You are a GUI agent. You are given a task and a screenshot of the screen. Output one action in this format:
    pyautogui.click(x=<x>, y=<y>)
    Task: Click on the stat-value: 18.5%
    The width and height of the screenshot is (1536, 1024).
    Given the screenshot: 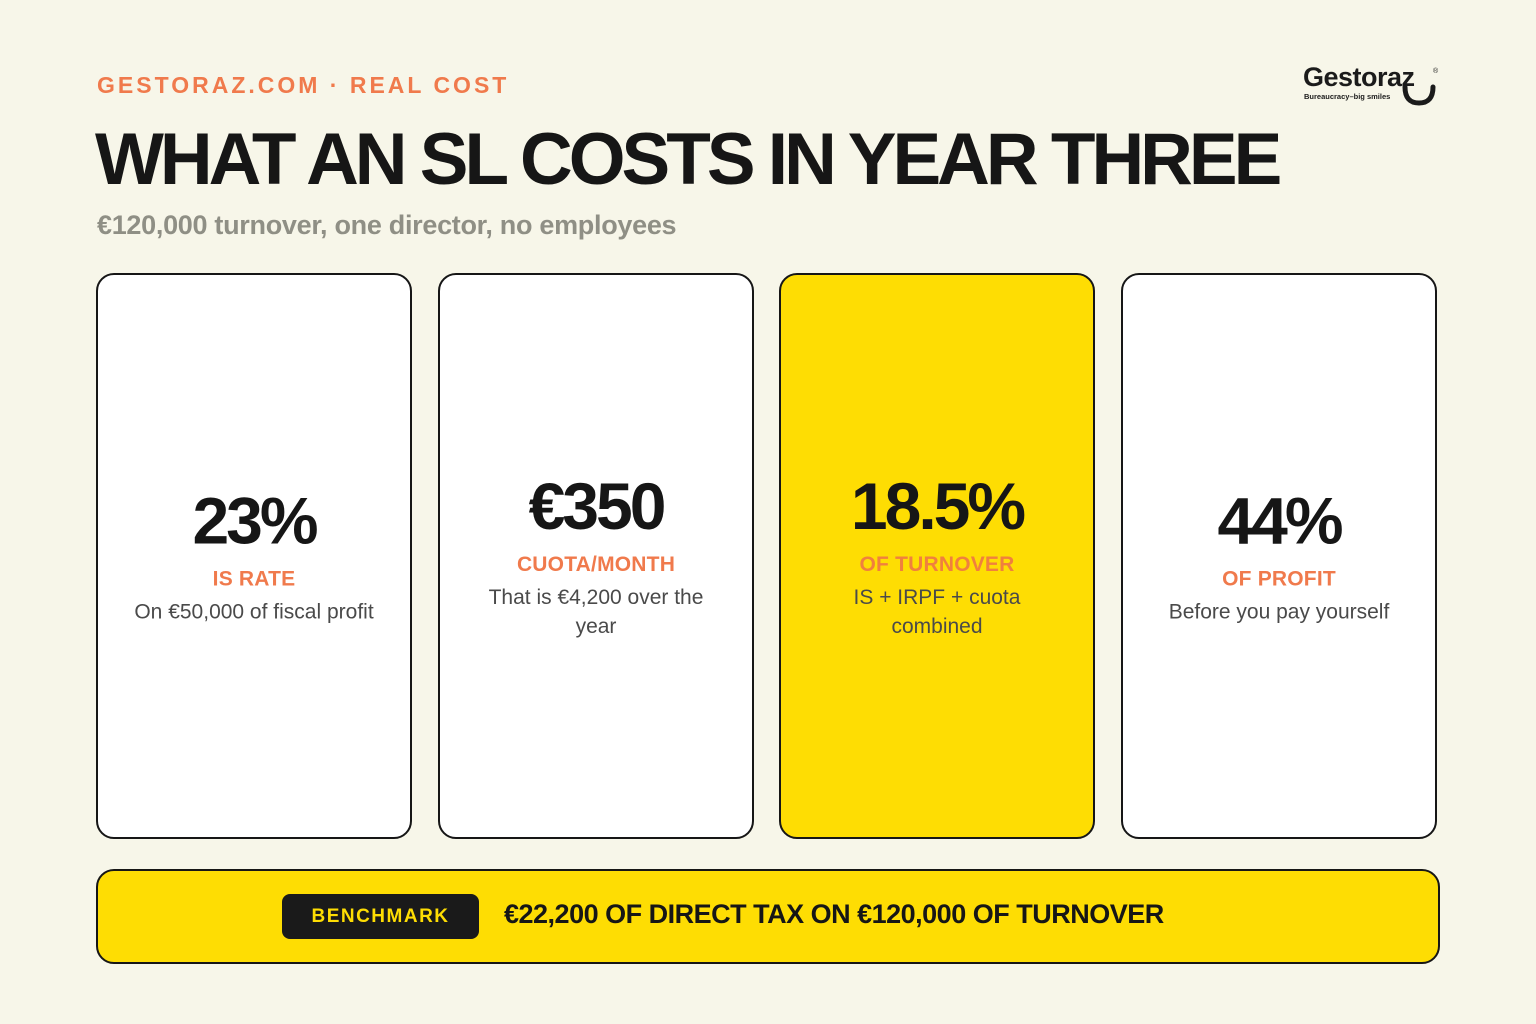 What is the action you would take?
    pyautogui.click(x=938, y=506)
    